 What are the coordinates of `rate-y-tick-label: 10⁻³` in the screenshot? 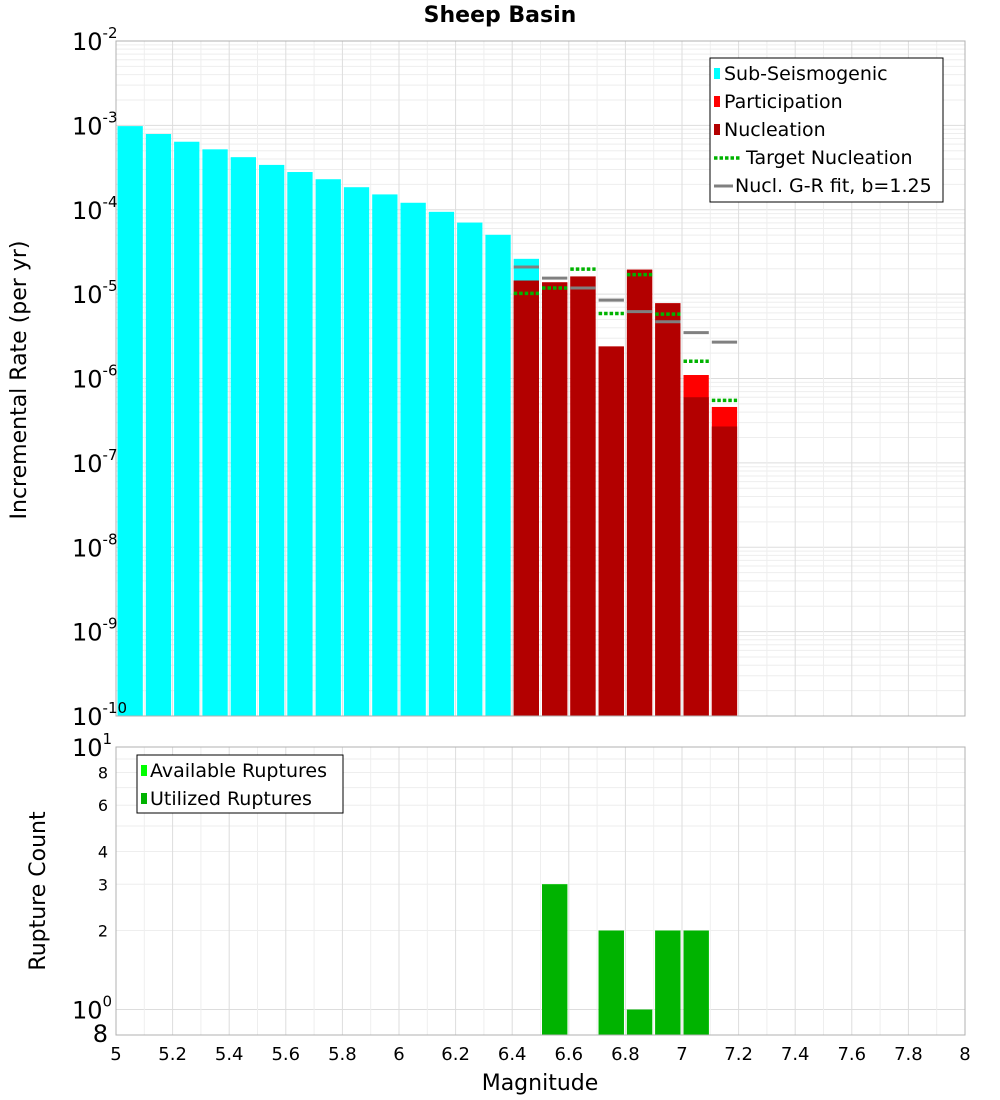 It's located at (95, 124).